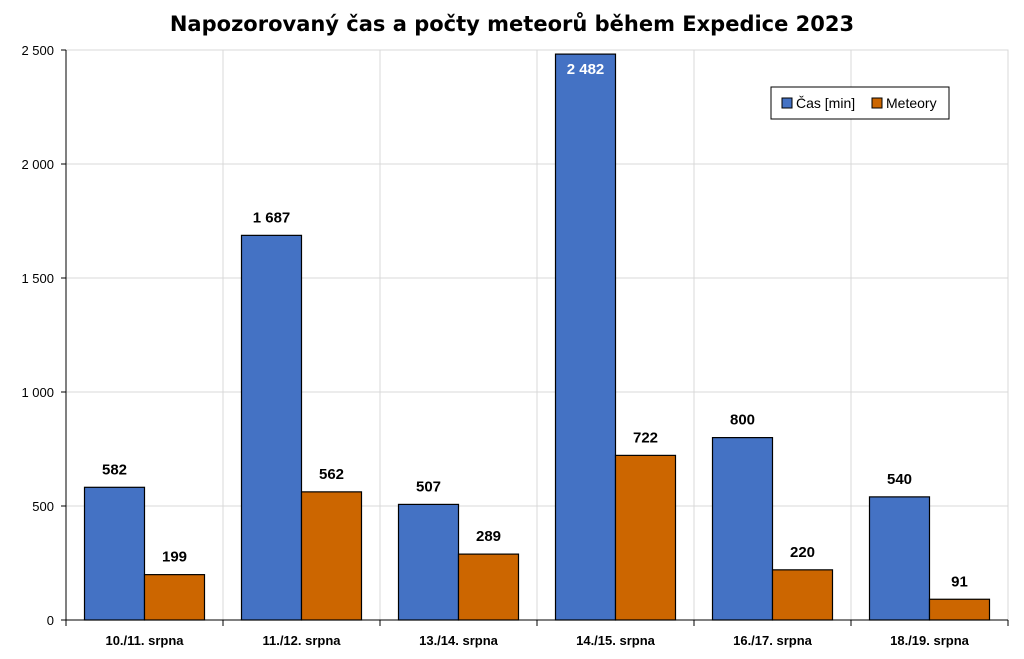 This screenshot has width=1024, height=659. I want to click on y-tick-label: 1 000, so click(37, 392).